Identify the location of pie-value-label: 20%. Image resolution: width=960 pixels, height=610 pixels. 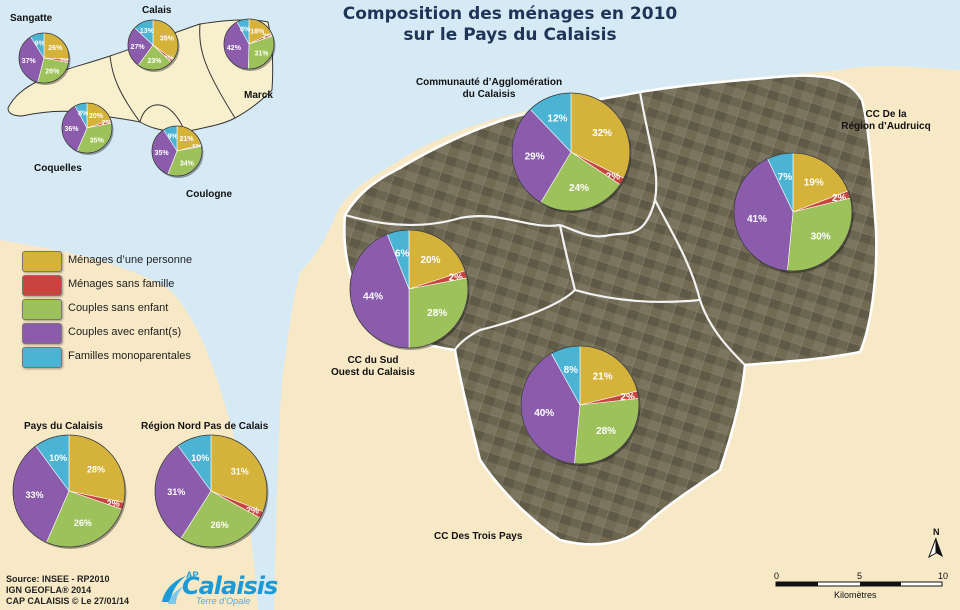
(96, 116).